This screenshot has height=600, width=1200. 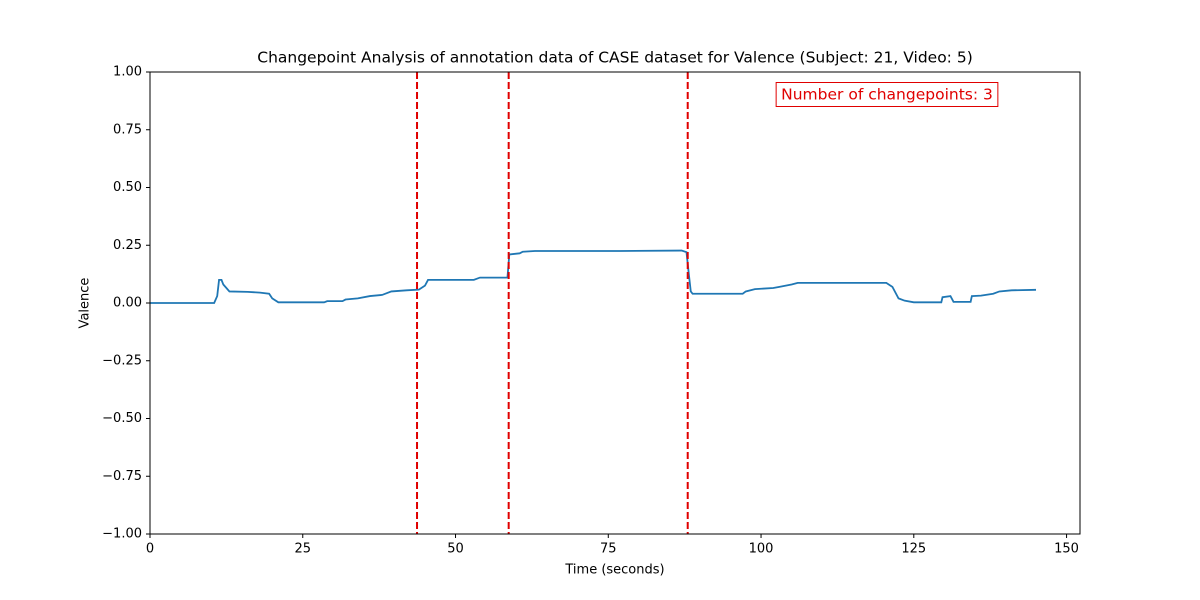 What do you see at coordinates (608, 549) in the screenshot?
I see `x-tick-label: 75` at bounding box center [608, 549].